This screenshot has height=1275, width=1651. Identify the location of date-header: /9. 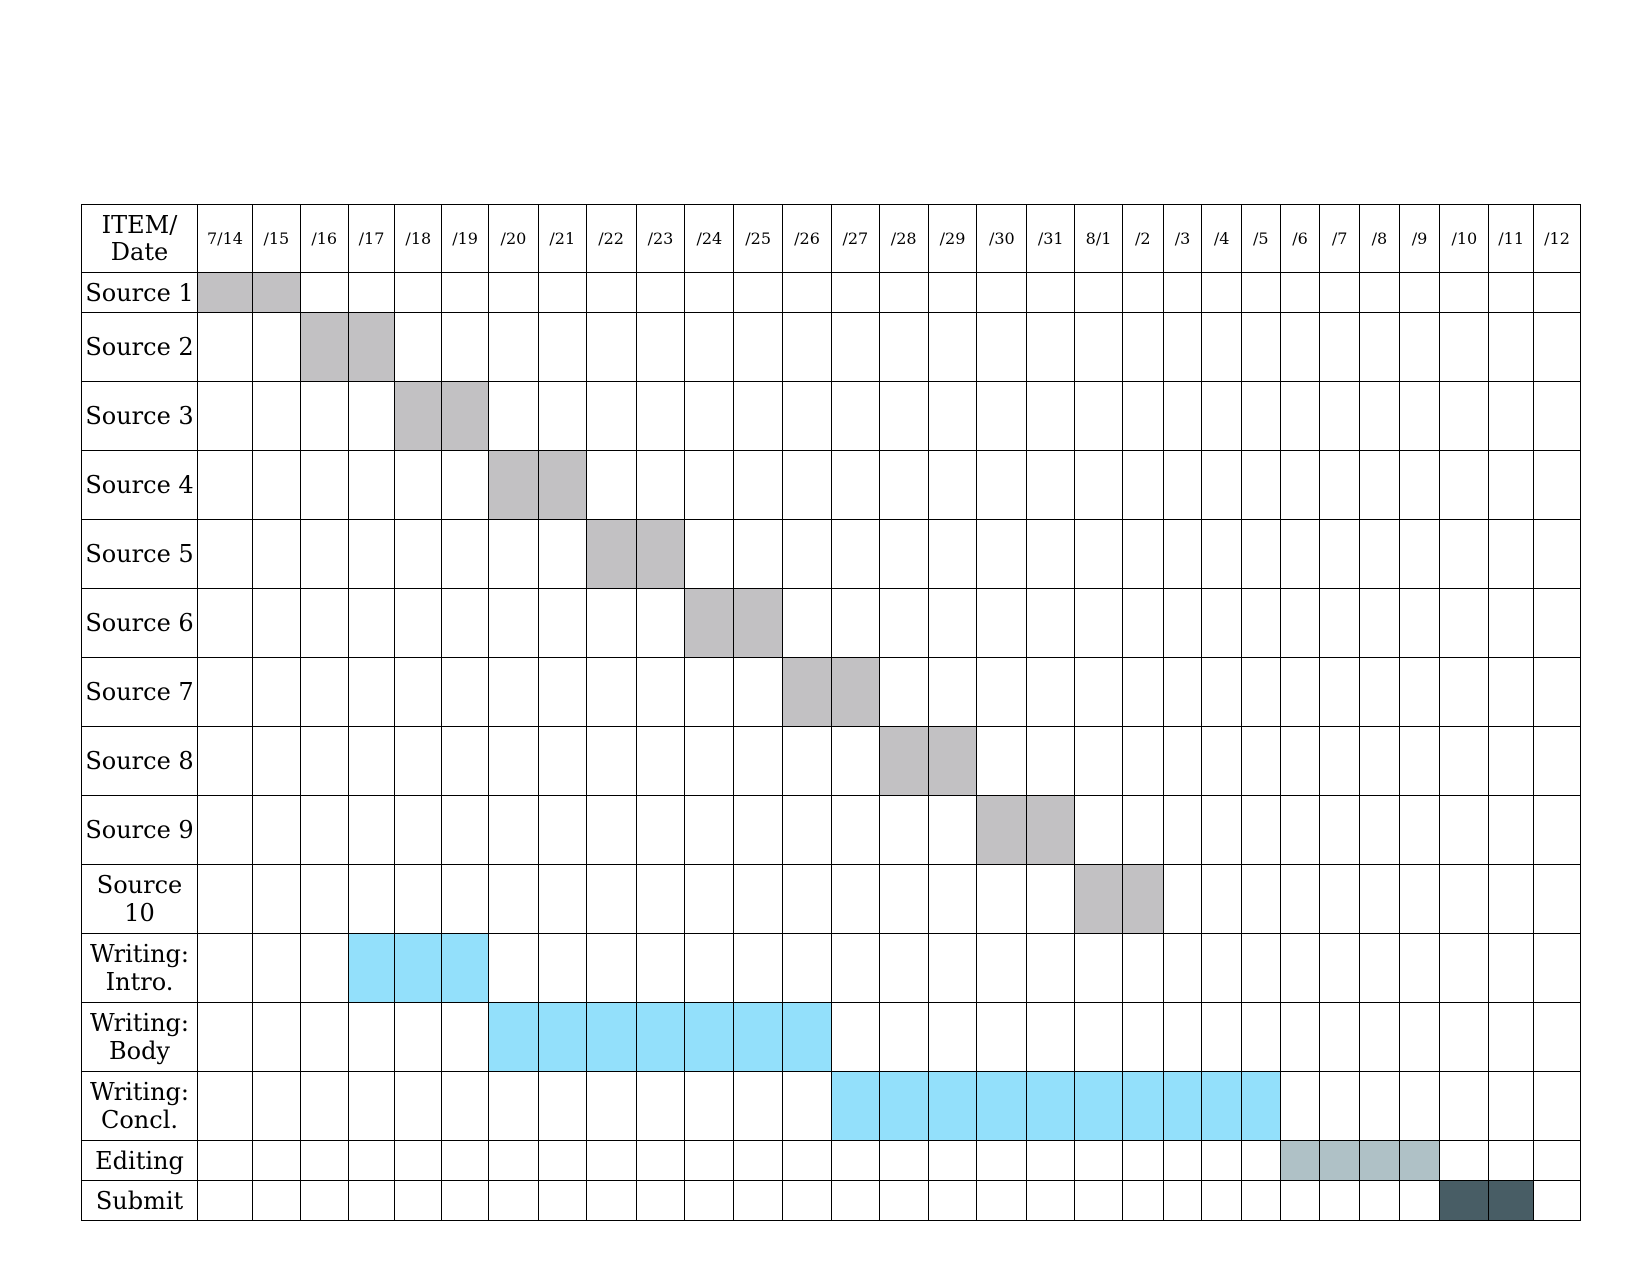
(1419, 238).